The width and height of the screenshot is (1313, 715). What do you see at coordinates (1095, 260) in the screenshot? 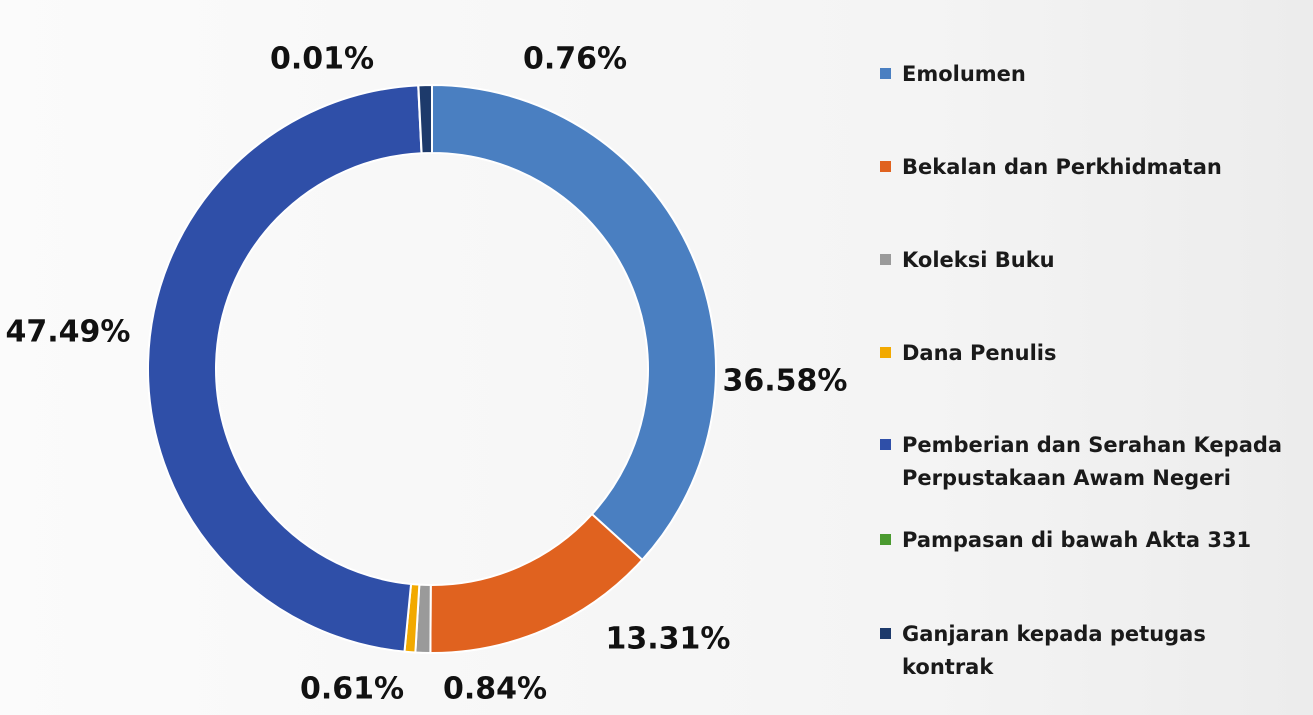
I see `legend-item: Koleksi Buku` at bounding box center [1095, 260].